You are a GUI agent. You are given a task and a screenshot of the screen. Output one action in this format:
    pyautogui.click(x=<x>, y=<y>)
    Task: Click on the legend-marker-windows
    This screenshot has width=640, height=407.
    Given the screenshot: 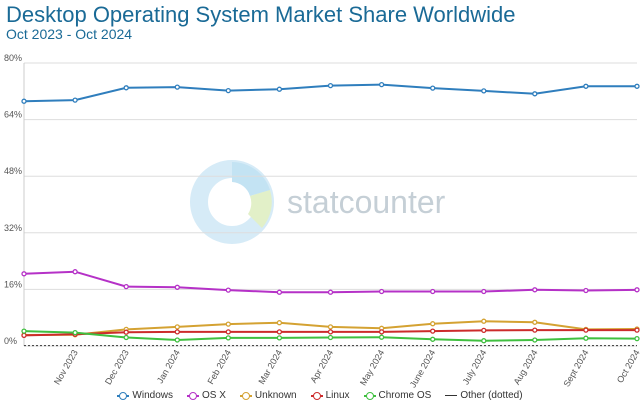 What is the action you would take?
    pyautogui.click(x=123, y=395)
    